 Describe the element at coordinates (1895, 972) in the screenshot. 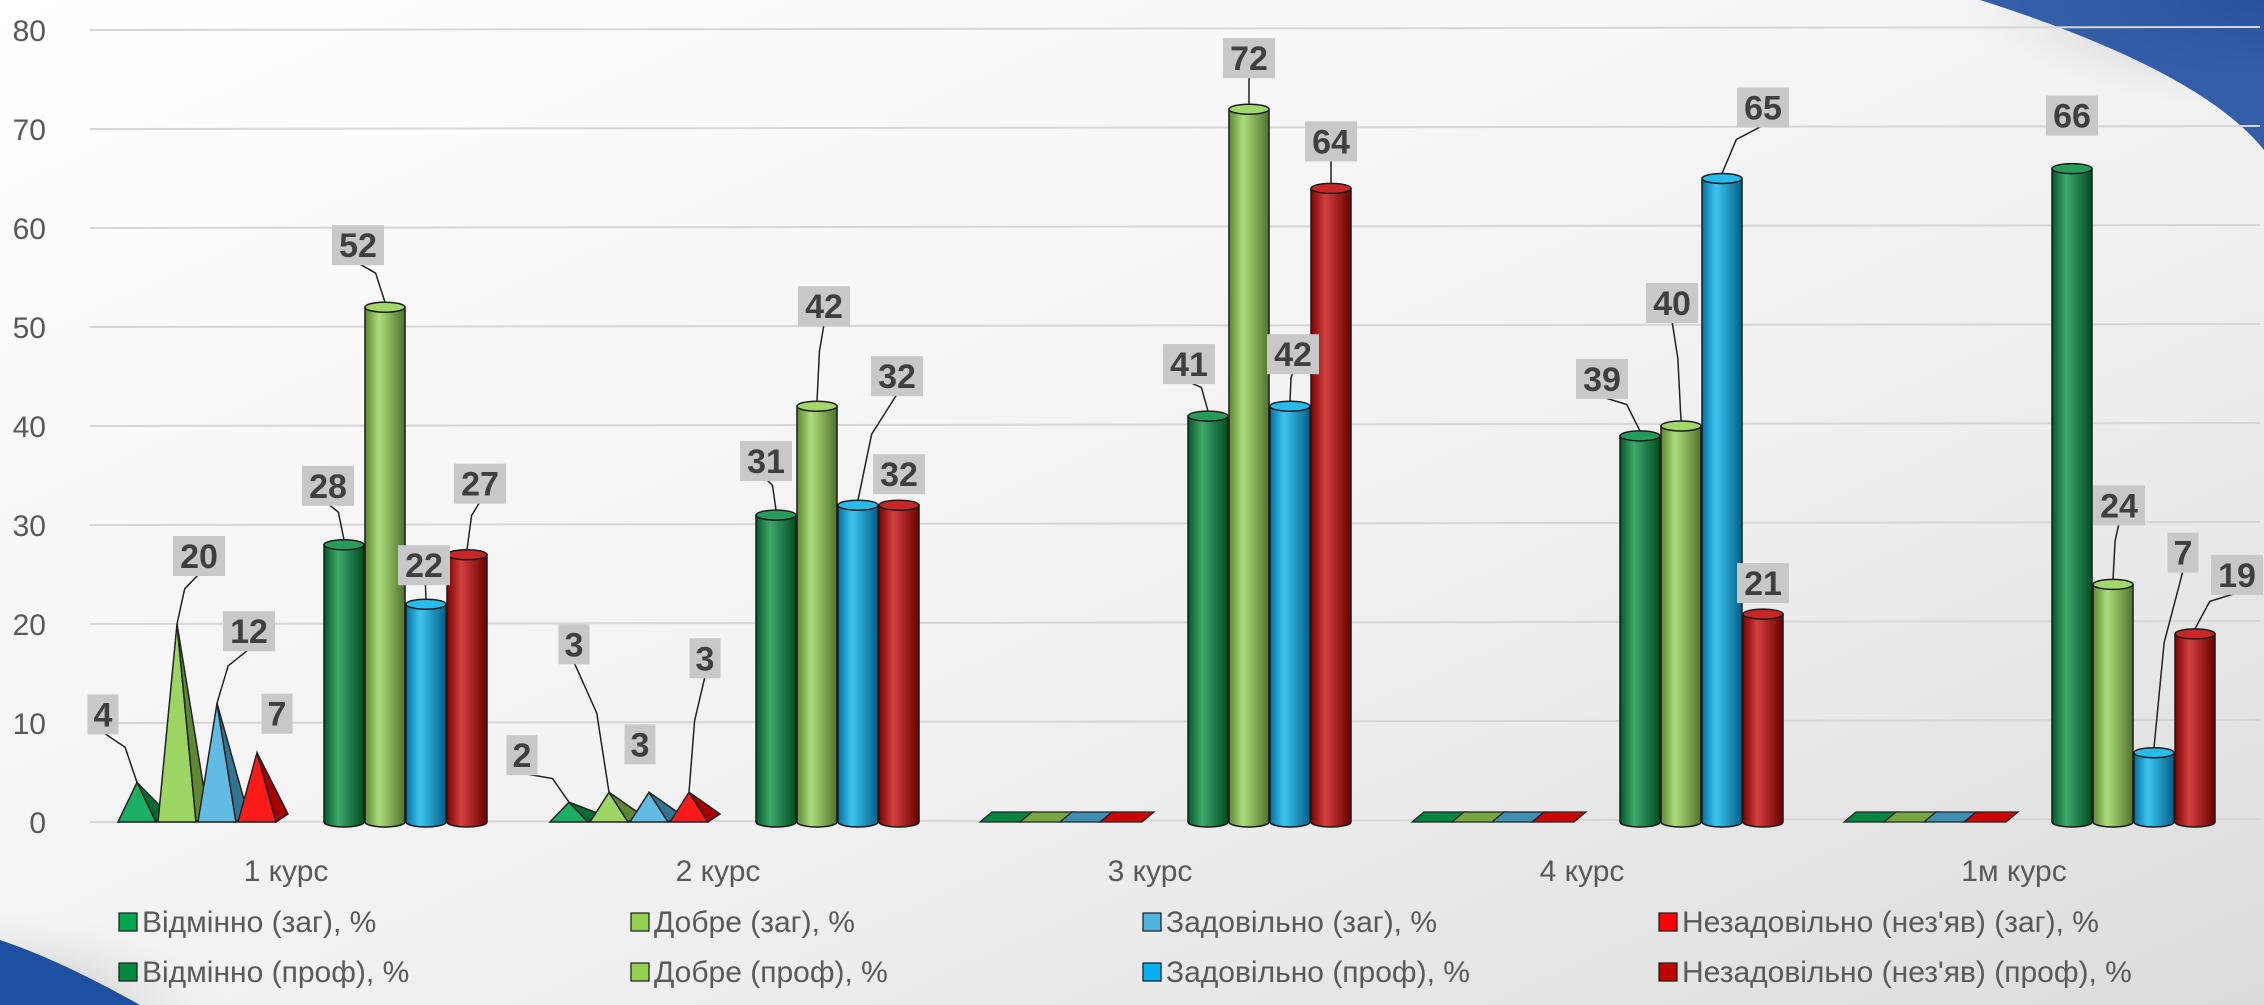

I see `legend-item: Незадовільно (нез'яв) (проф), %` at that location.